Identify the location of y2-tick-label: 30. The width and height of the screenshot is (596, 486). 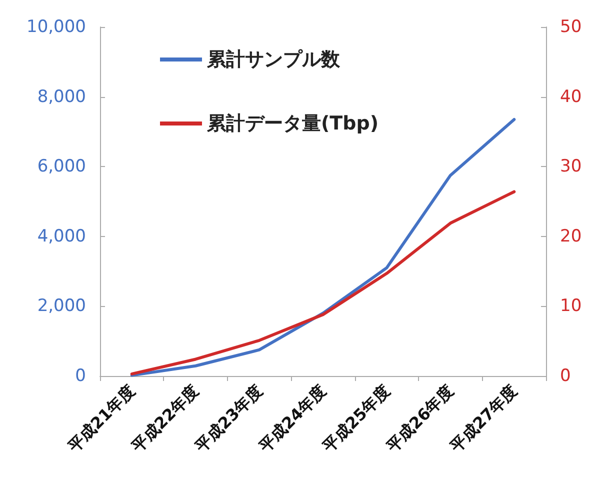
(571, 166).